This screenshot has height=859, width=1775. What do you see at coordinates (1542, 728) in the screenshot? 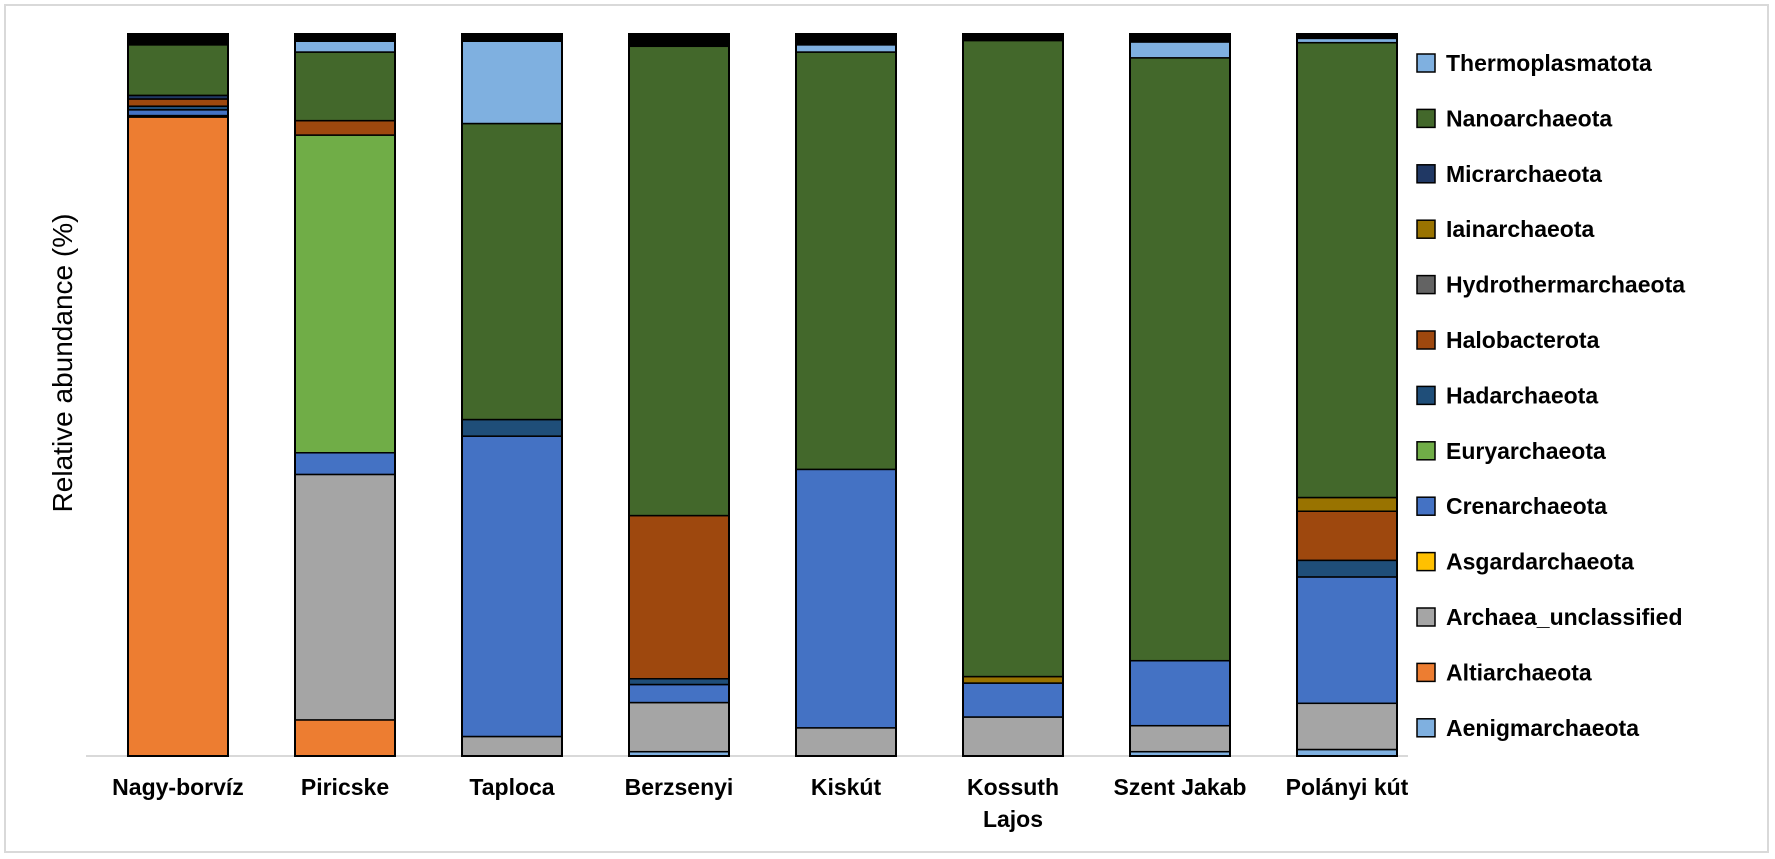
I see `legend-label-aenigmarchaeota: Aenigmarchaeota` at bounding box center [1542, 728].